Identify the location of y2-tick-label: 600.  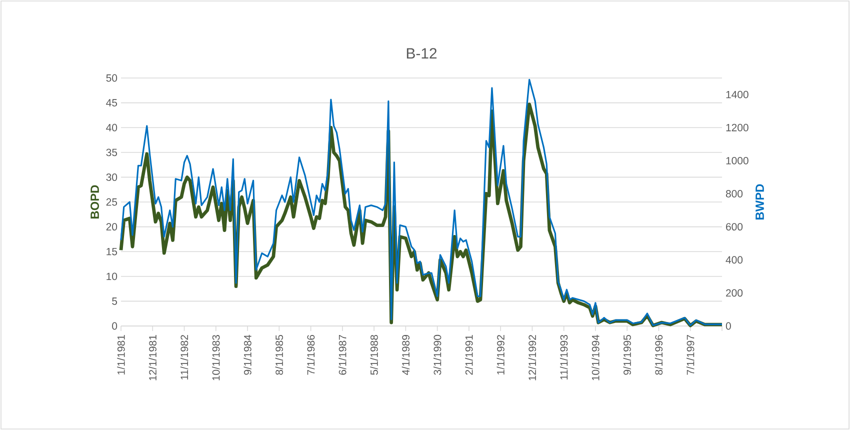
(734, 227).